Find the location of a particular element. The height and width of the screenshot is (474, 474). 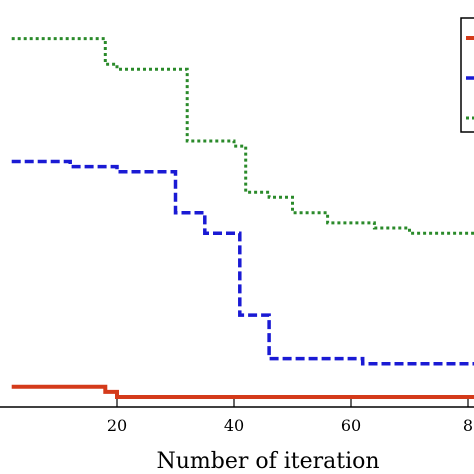

x-tick-label-1: 20 is located at coordinates (117, 425).